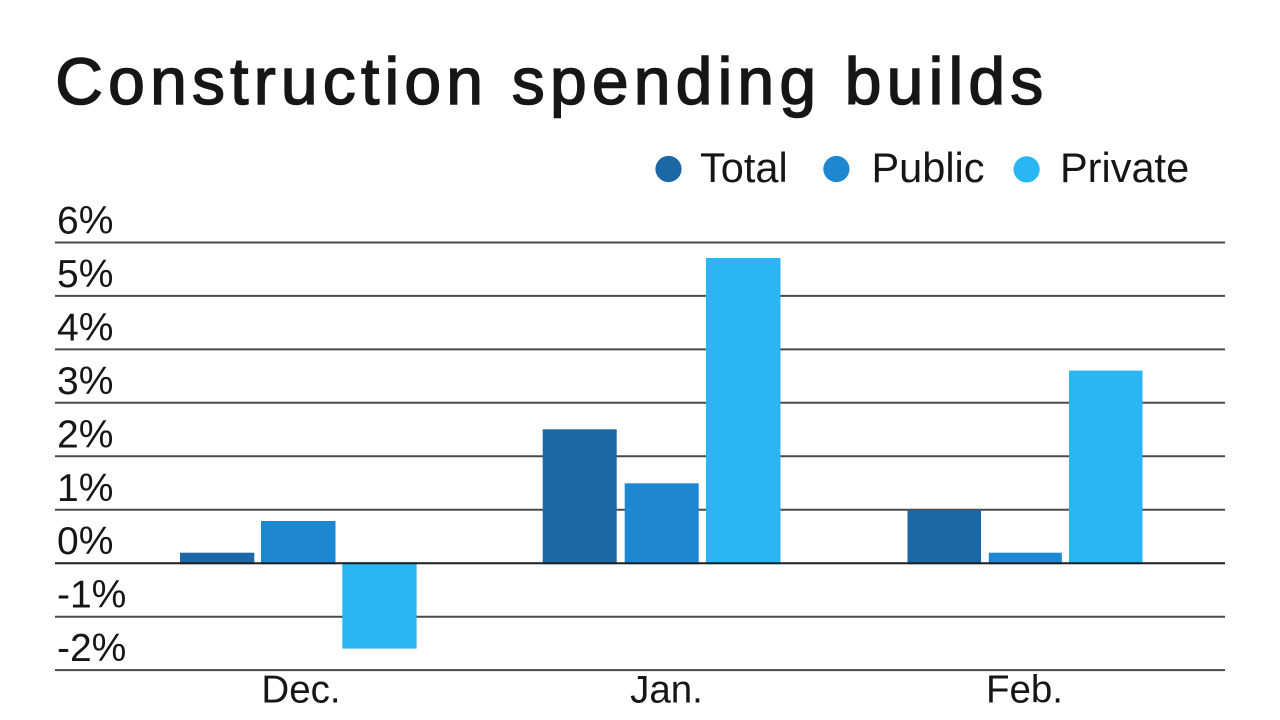 The height and width of the screenshot is (720, 1280). Describe the element at coordinates (300, 690) in the screenshot. I see `svg-text: Dec.` at that location.